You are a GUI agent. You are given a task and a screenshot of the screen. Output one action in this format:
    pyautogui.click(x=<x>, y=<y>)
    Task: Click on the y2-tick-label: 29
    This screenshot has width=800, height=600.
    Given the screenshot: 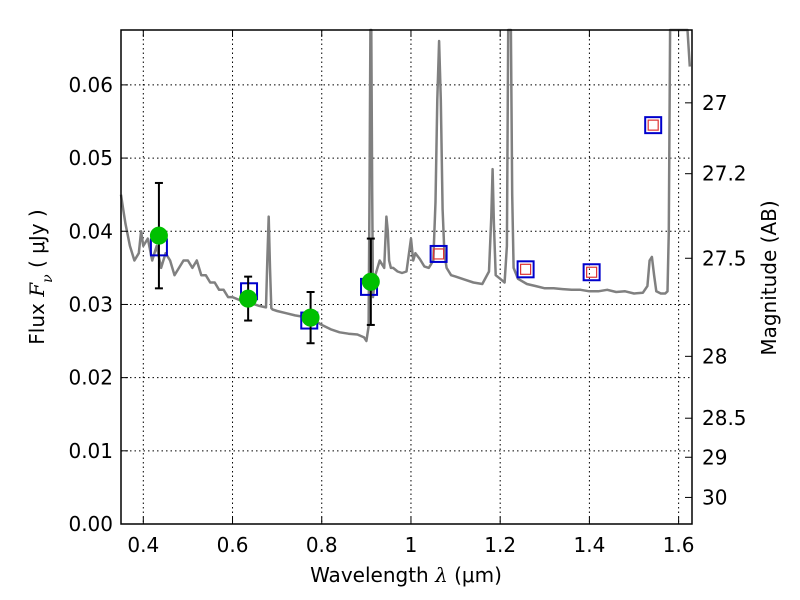 What is the action you would take?
    pyautogui.click(x=714, y=457)
    